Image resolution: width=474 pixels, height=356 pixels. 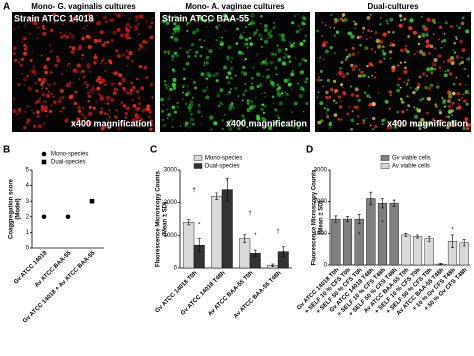 What do you see at coordinates (28, 233) in the screenshot?
I see `y-tick-label: 1` at bounding box center [28, 233].